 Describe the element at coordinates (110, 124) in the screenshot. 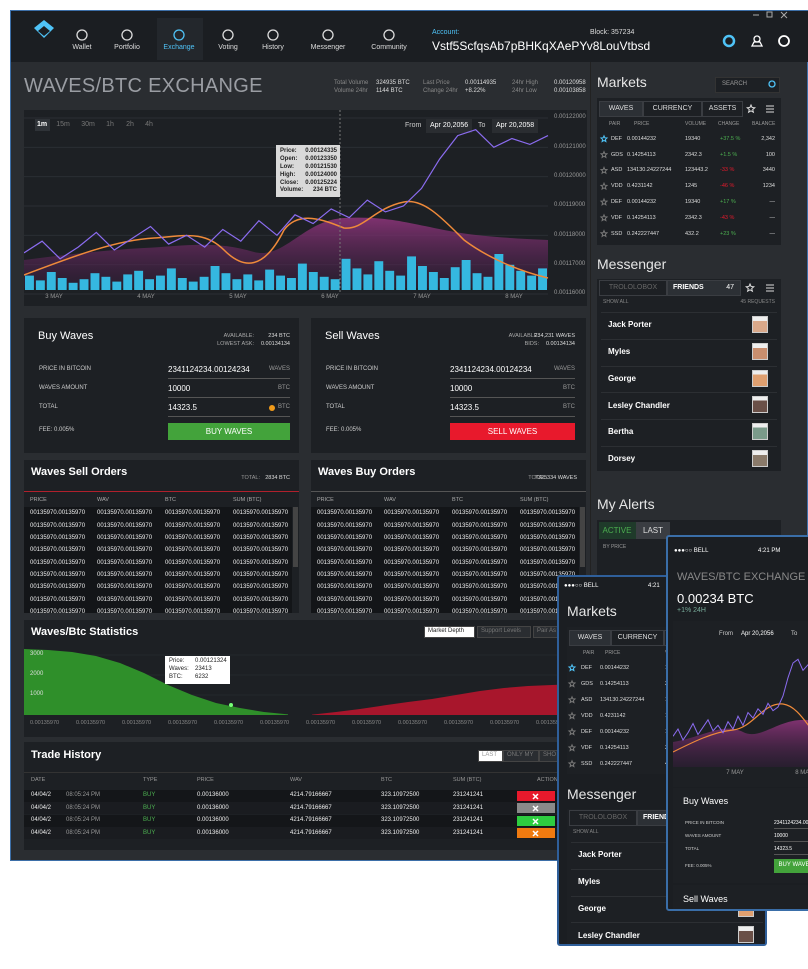

I see `timeframe-button: 1h` at that location.